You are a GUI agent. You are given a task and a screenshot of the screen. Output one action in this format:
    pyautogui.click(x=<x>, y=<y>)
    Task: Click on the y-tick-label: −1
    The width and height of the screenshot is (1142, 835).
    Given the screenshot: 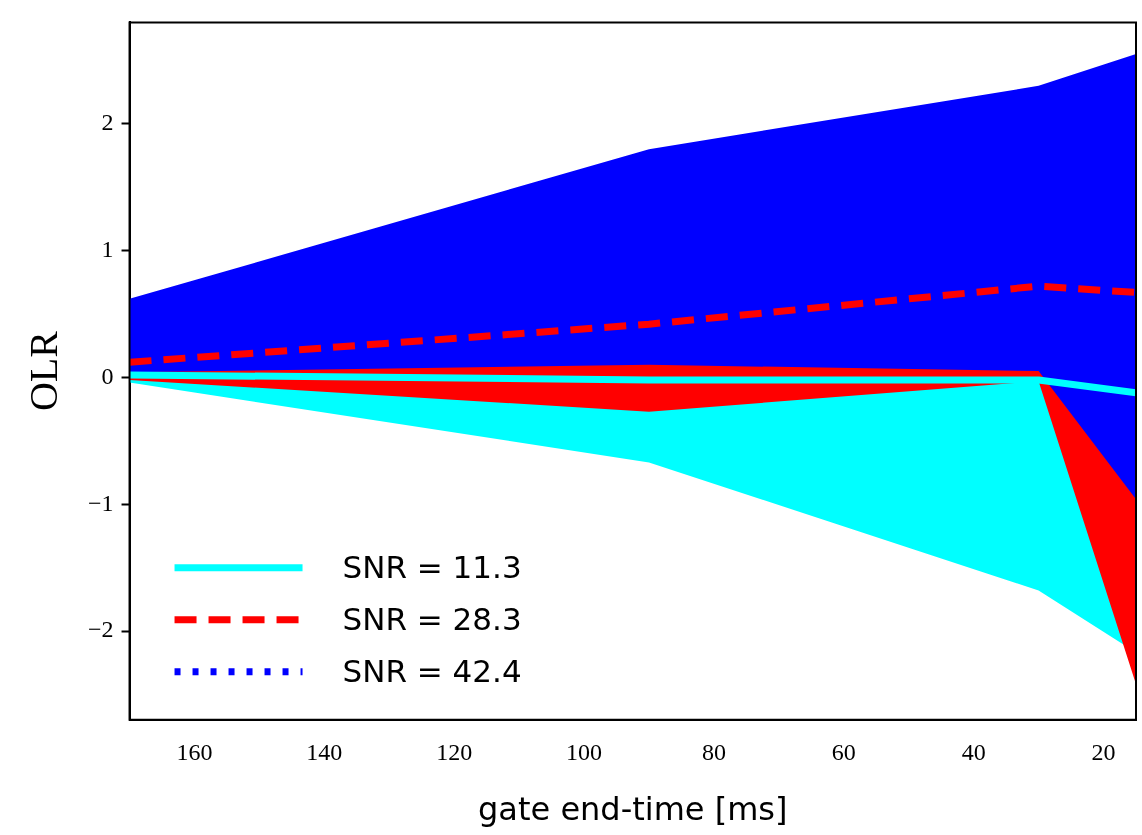 What is the action you would take?
    pyautogui.click(x=100, y=502)
    